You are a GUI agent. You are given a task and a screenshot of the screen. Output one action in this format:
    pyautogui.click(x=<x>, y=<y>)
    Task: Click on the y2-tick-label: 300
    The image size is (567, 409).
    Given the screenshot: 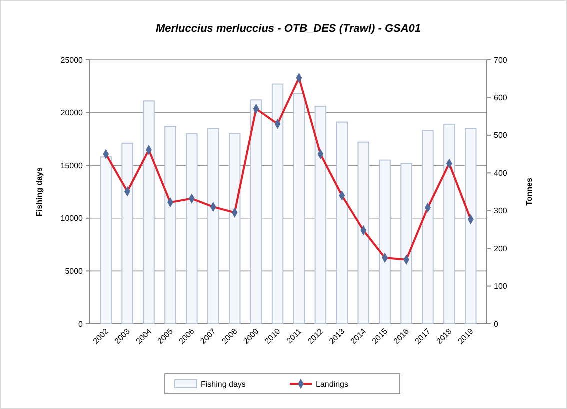 What is the action you would take?
    pyautogui.click(x=501, y=211)
    